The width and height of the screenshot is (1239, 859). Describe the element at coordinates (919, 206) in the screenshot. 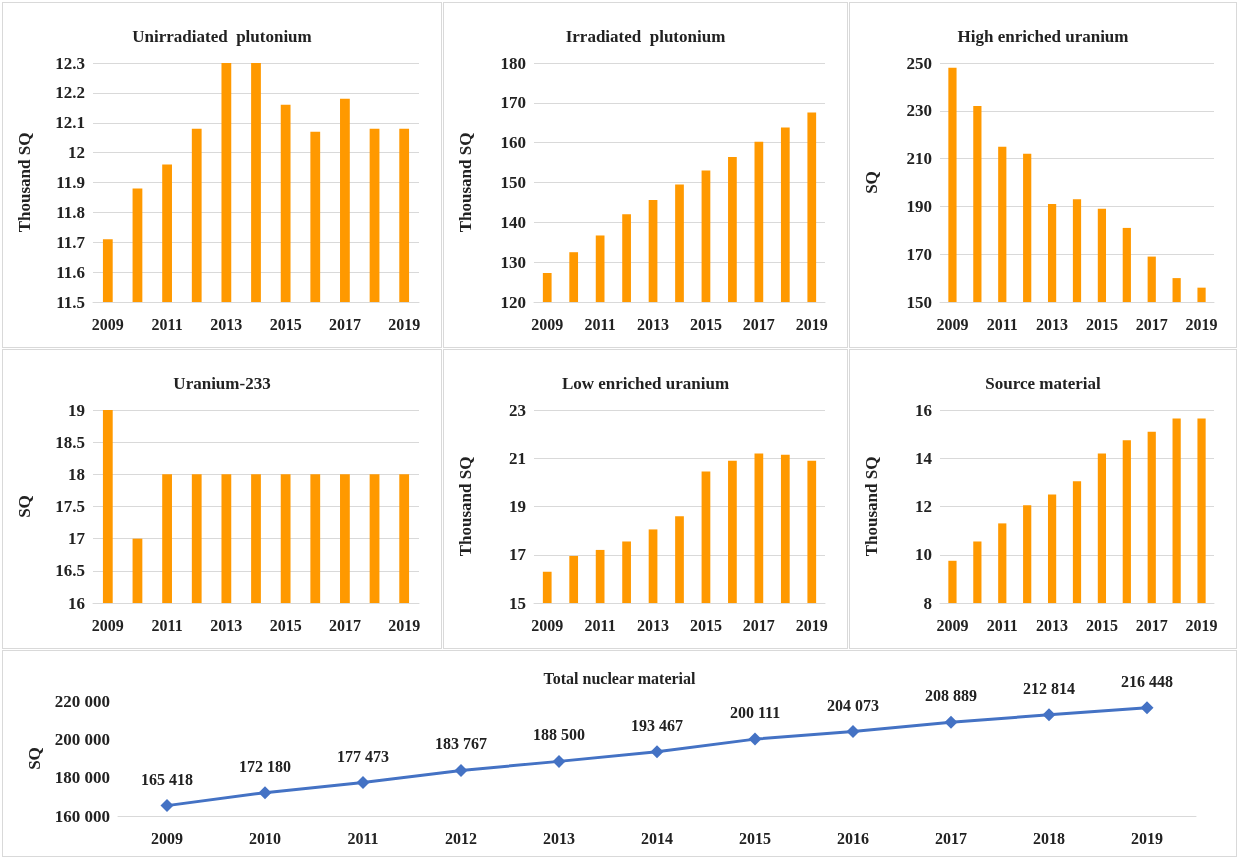

I see `y-tick-label: 190` at that location.